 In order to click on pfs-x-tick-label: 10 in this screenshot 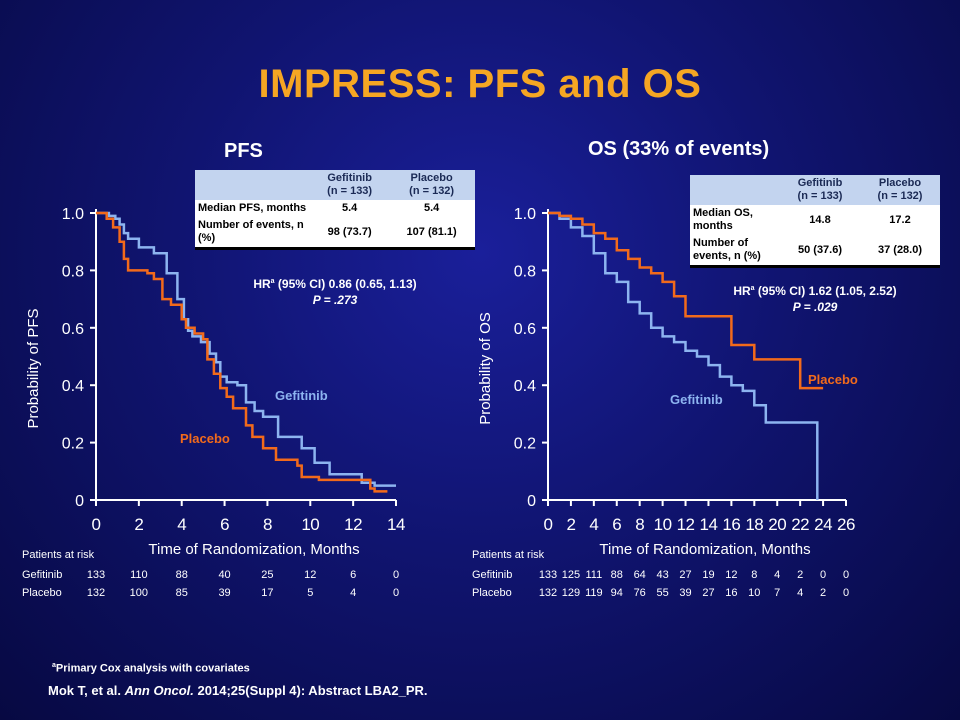, I will do `click(310, 524)`.